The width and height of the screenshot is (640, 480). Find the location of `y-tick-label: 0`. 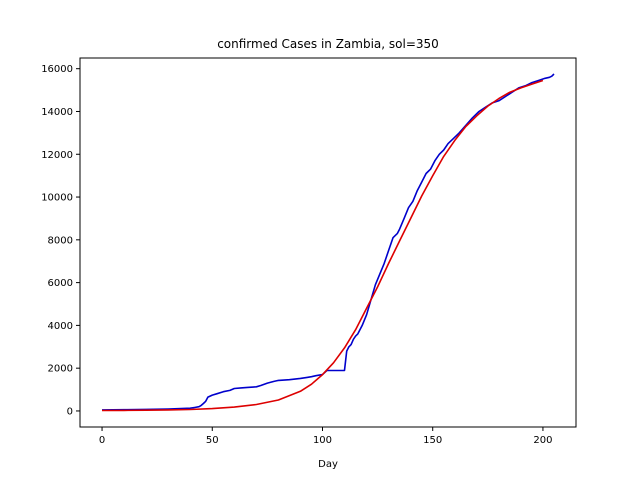

y-tick-label: 0 is located at coordinates (70, 411).